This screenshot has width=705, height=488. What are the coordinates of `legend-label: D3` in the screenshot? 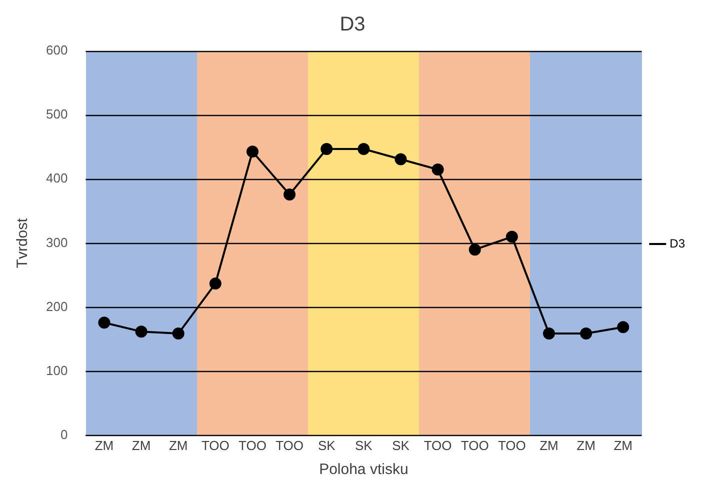 It's located at (678, 243).